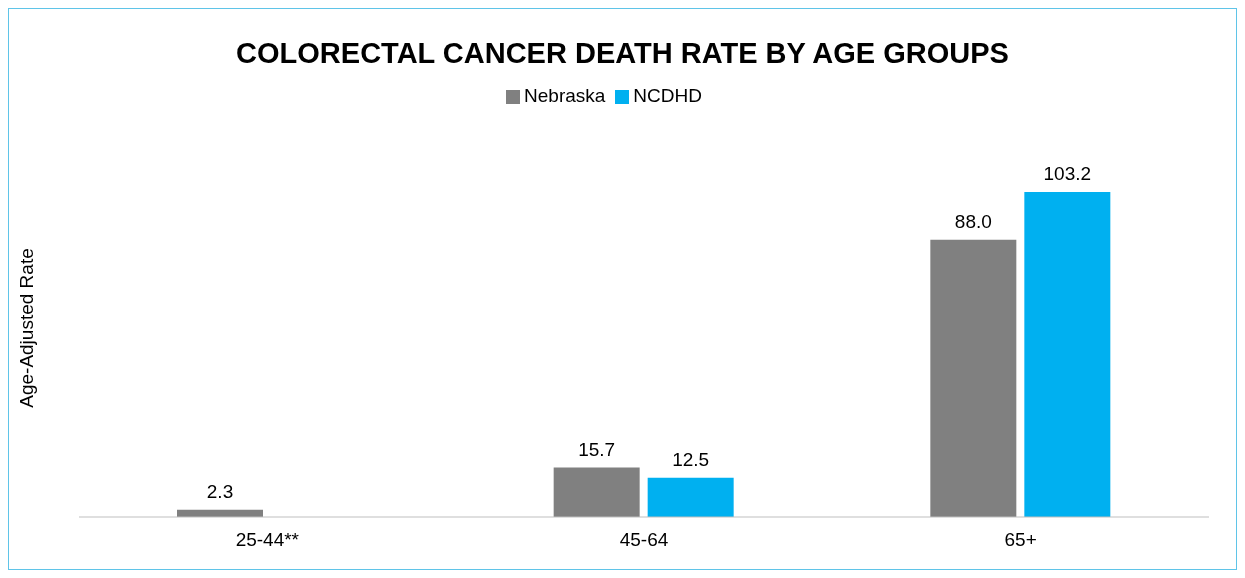 Image resolution: width=1245 pixels, height=578 pixels. I want to click on legend-label: Nebraska, so click(565, 95).